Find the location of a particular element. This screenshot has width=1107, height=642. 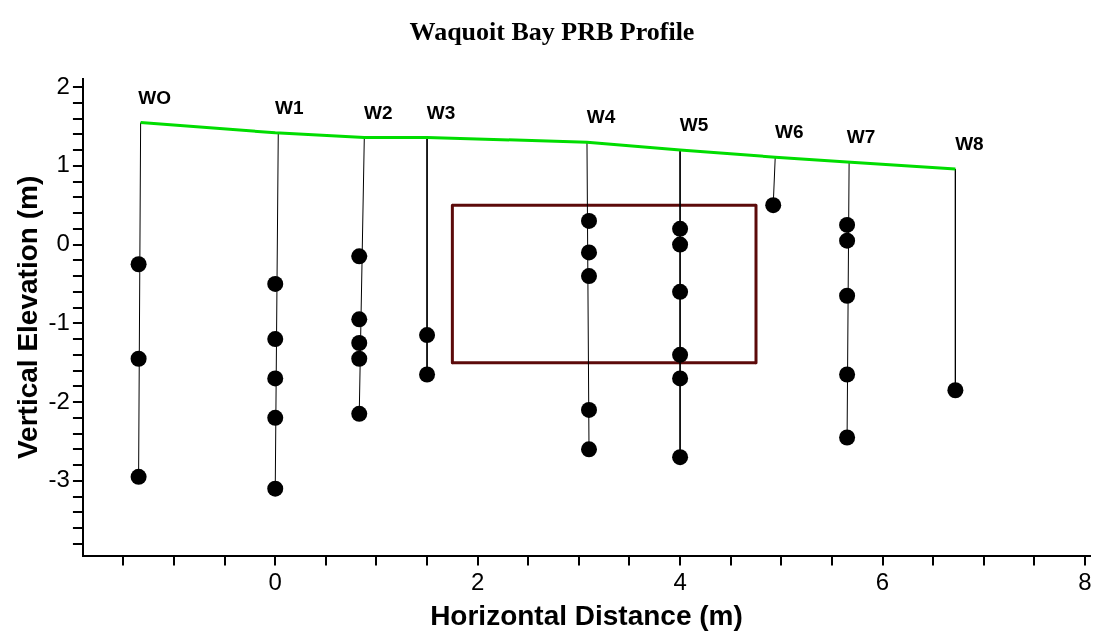

y-tick-label: 2 is located at coordinates (63, 85).